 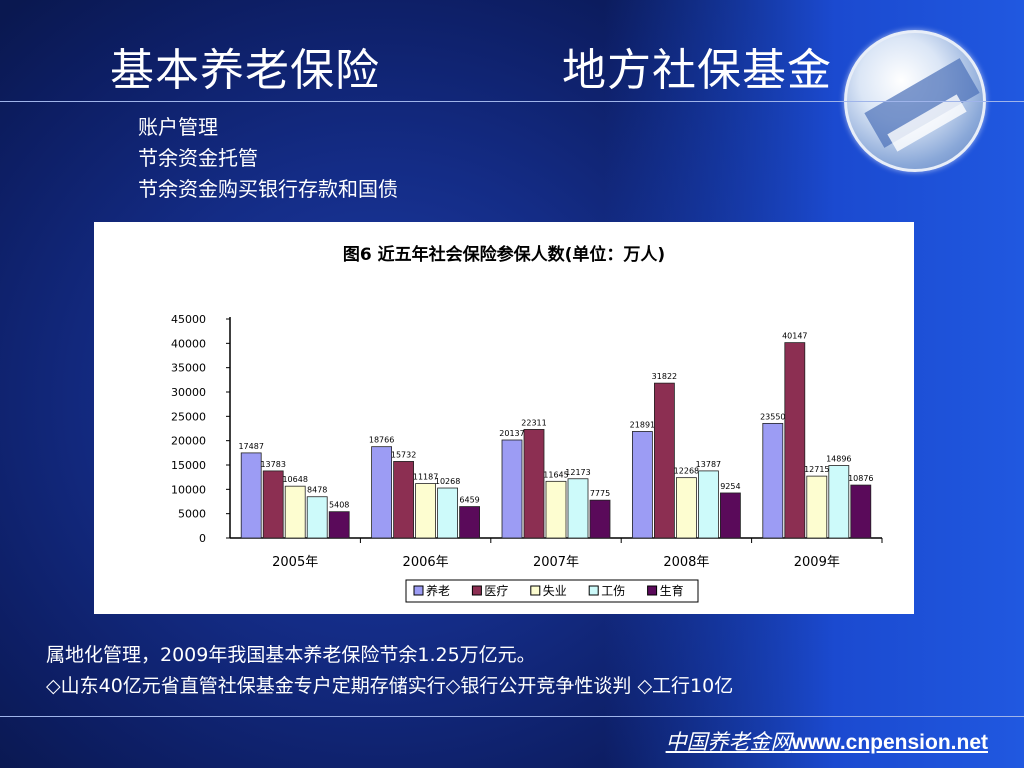 I want to click on data-label: 14896, so click(x=838, y=459).